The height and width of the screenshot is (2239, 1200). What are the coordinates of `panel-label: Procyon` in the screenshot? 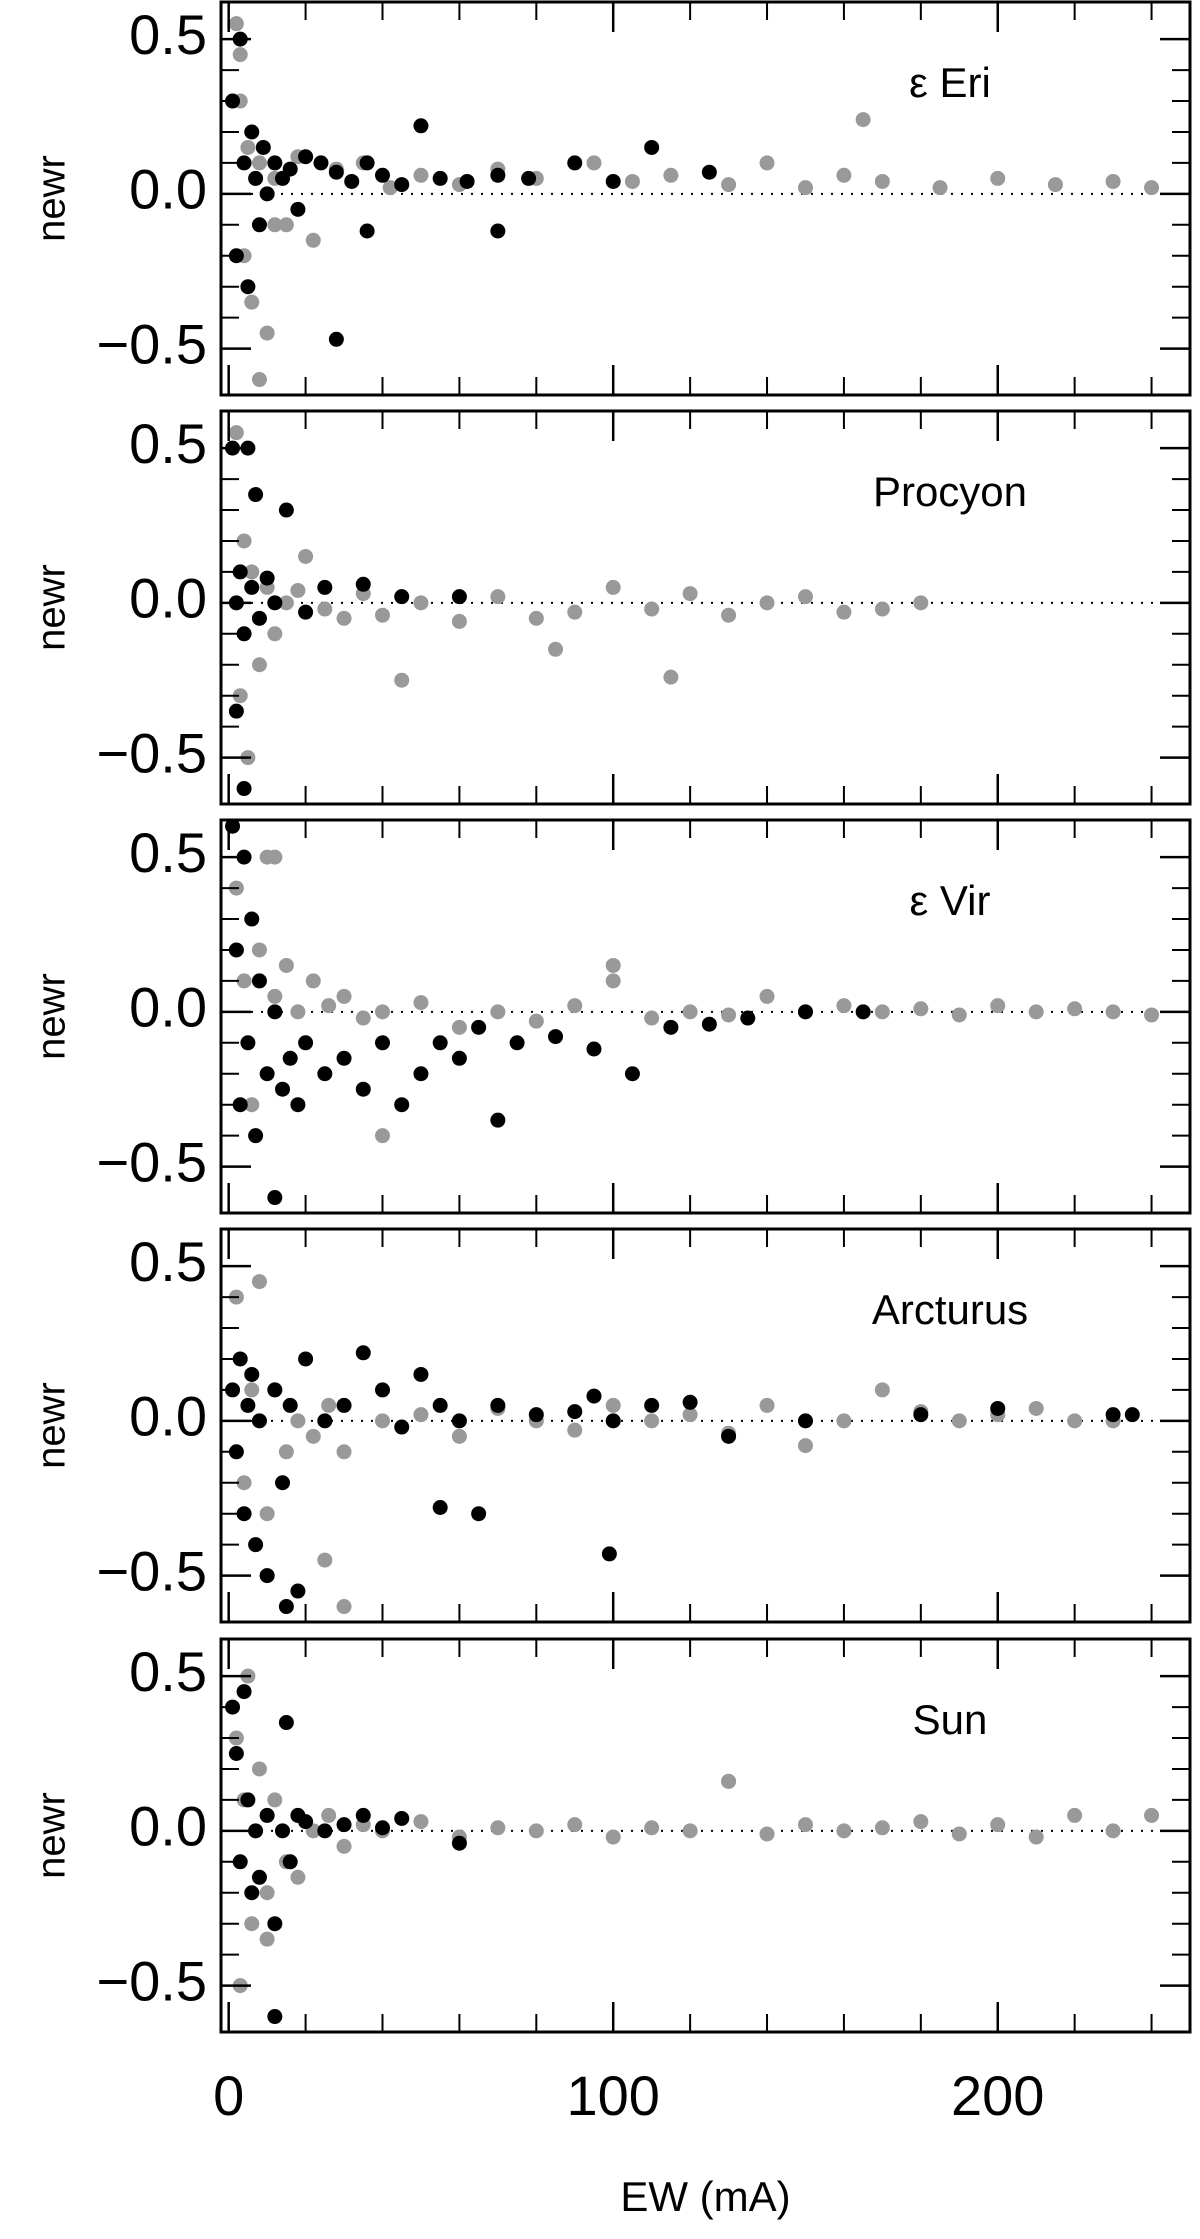 It's located at (950, 491).